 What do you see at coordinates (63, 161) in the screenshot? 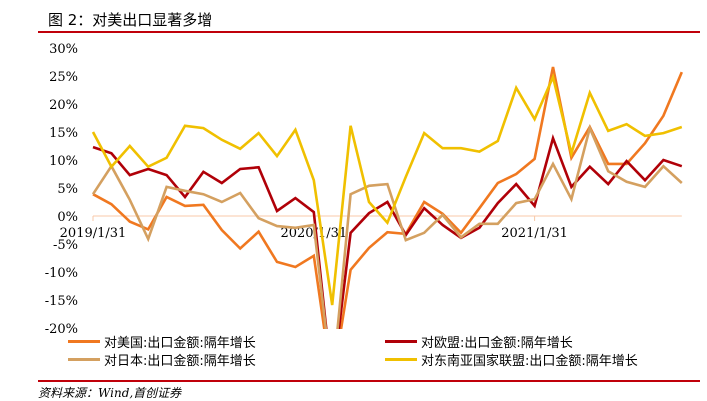
I see `y-tick-label: 10%` at bounding box center [63, 161].